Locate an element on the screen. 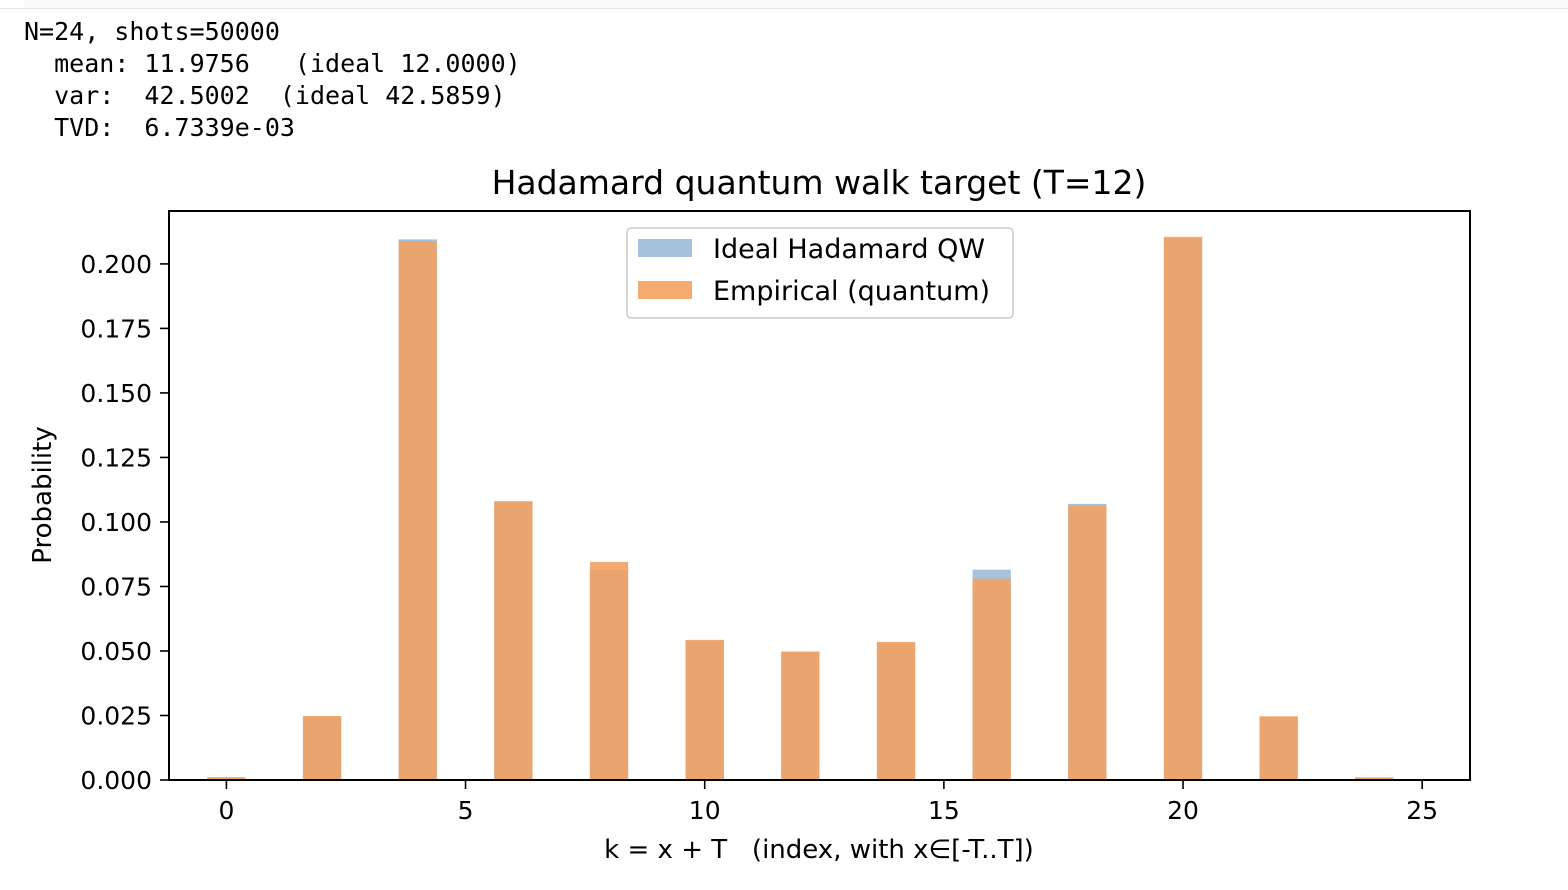 This screenshot has height=890, width=1568. y-tick-label: 0.125 is located at coordinates (116, 457).